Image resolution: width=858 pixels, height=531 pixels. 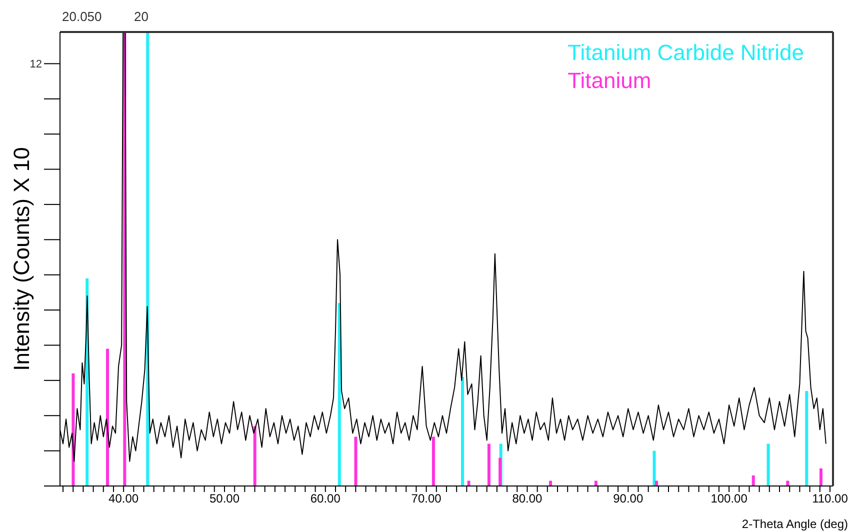 What do you see at coordinates (628, 499) in the screenshot?
I see `x-tick-label: 90.00` at bounding box center [628, 499].